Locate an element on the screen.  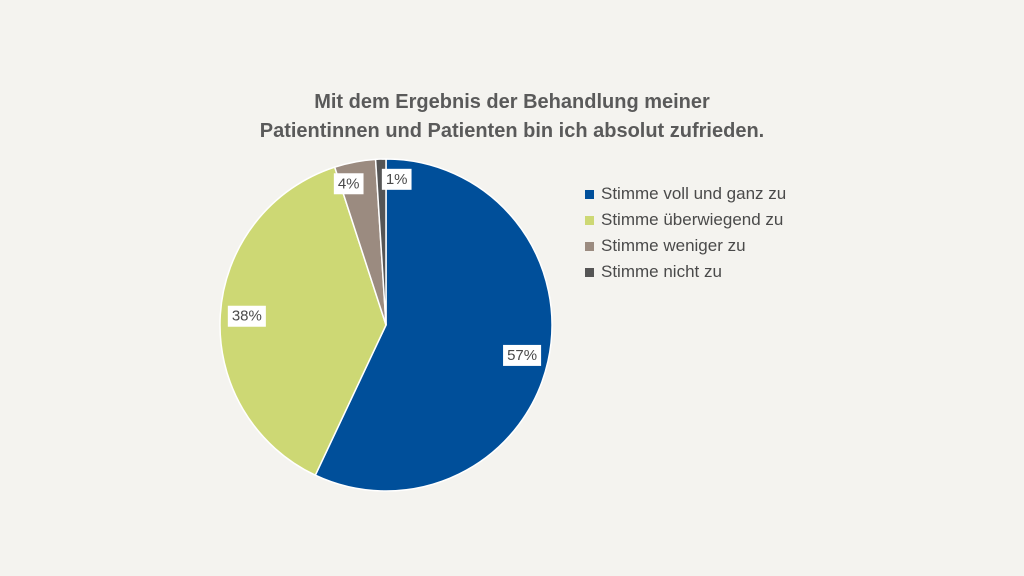
legend-item-nicht: Stimme nicht zu is located at coordinates (685, 272).